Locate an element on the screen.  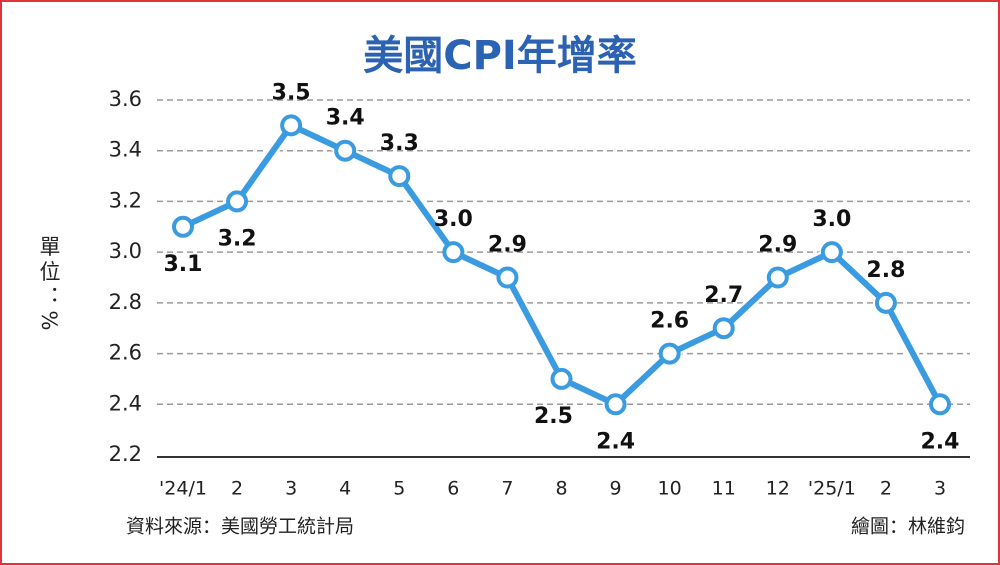
x-tick-label: 8 is located at coordinates (561, 489).